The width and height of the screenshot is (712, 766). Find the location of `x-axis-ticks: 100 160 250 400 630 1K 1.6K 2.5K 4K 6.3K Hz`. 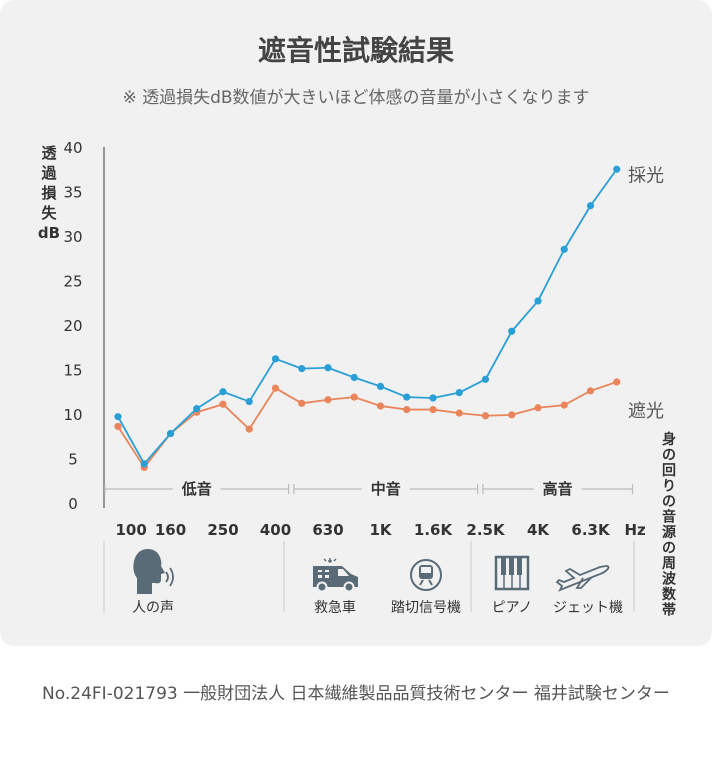

x-axis-ticks: 100 160 250 400 630 1K 1.6K 2.5K 4K 6.3K Hz is located at coordinates (380, 530).